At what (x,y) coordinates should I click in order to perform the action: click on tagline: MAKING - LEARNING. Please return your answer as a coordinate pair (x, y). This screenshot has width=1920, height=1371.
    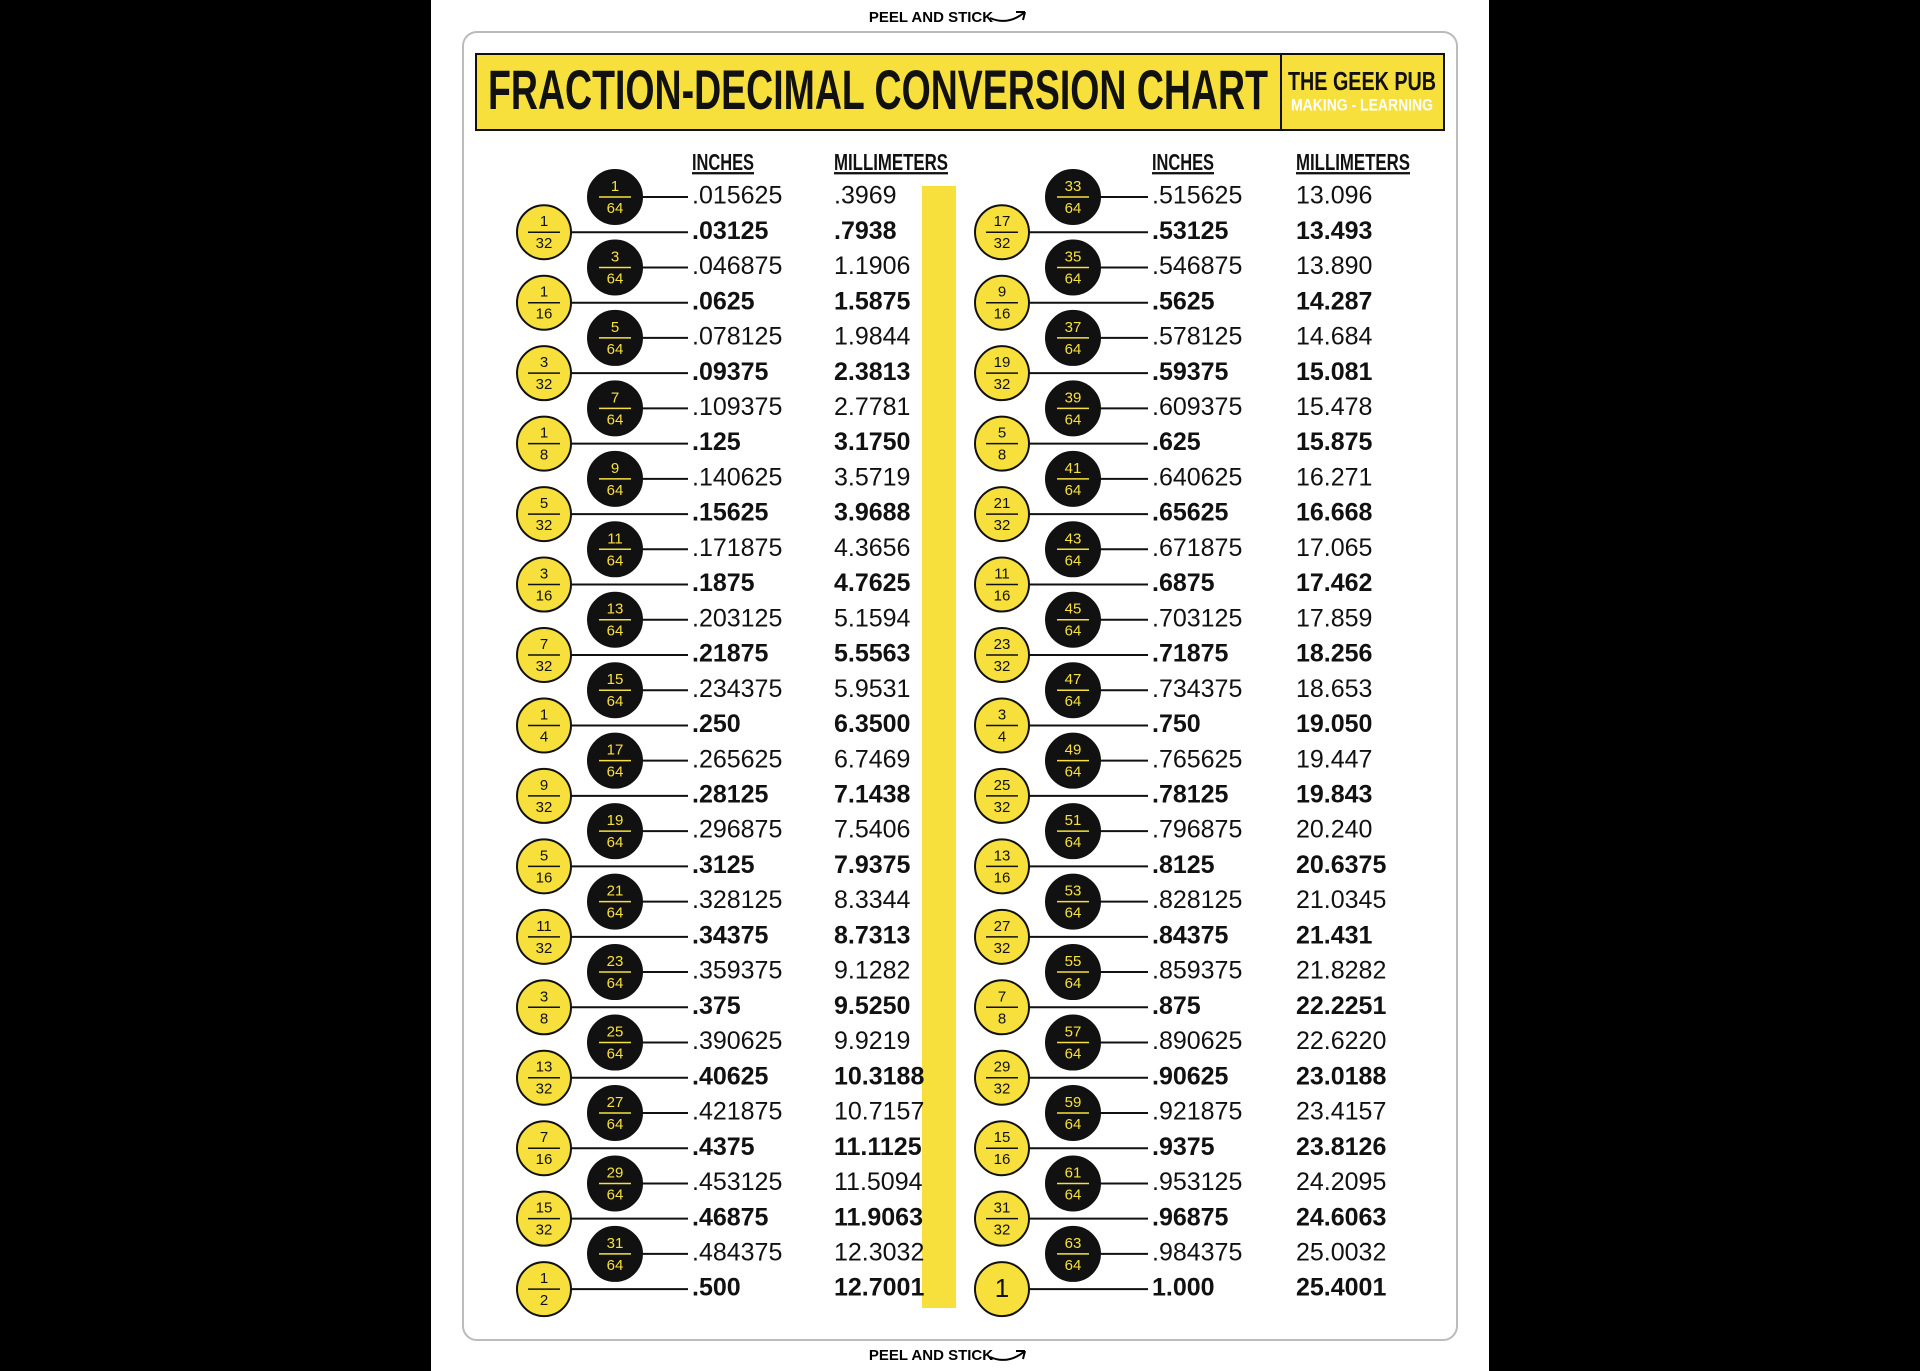
    Looking at the image, I should click on (1362, 104).